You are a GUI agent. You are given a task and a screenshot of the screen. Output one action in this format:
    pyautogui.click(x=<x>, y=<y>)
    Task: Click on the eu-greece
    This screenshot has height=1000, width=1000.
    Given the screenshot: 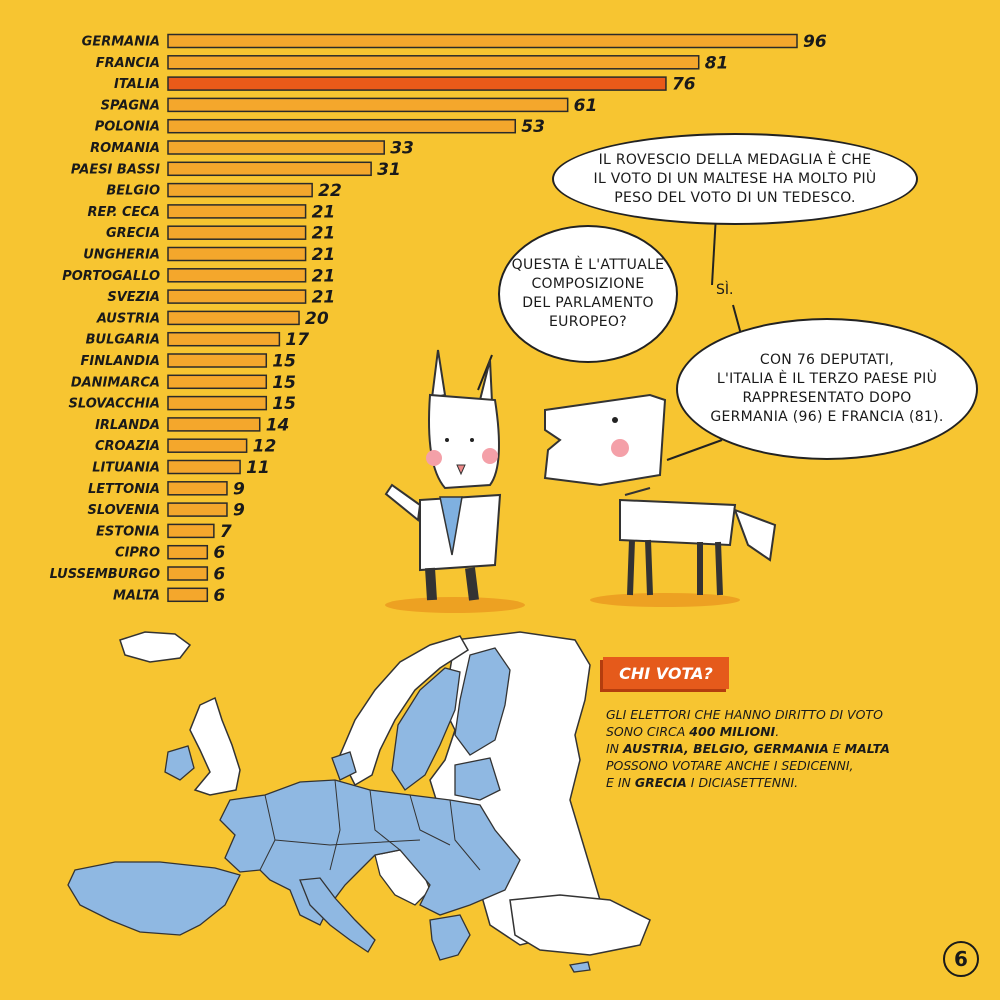 What is the action you would take?
    pyautogui.click(x=450, y=937)
    